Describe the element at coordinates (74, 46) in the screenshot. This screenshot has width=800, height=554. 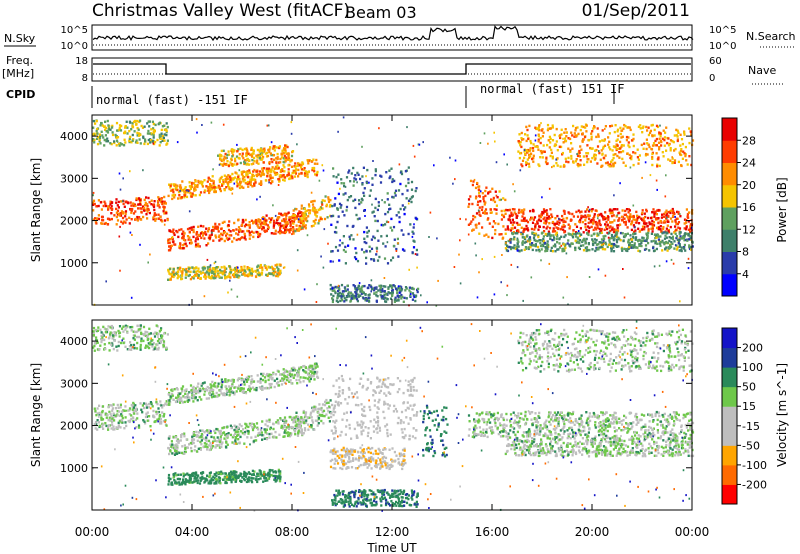
I see `nsky-tick-bottom: 10^0` at that location.